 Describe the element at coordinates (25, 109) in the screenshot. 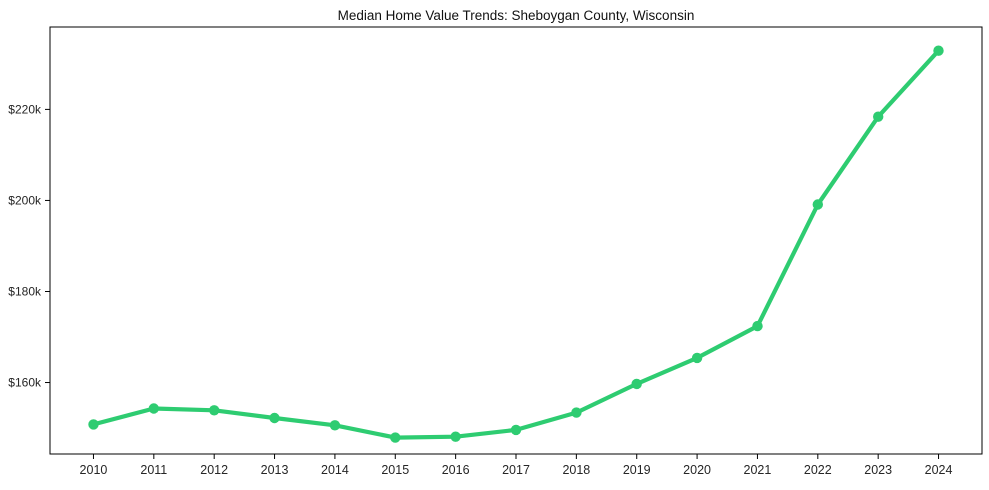

I see `y-tick-label: $220k` at that location.